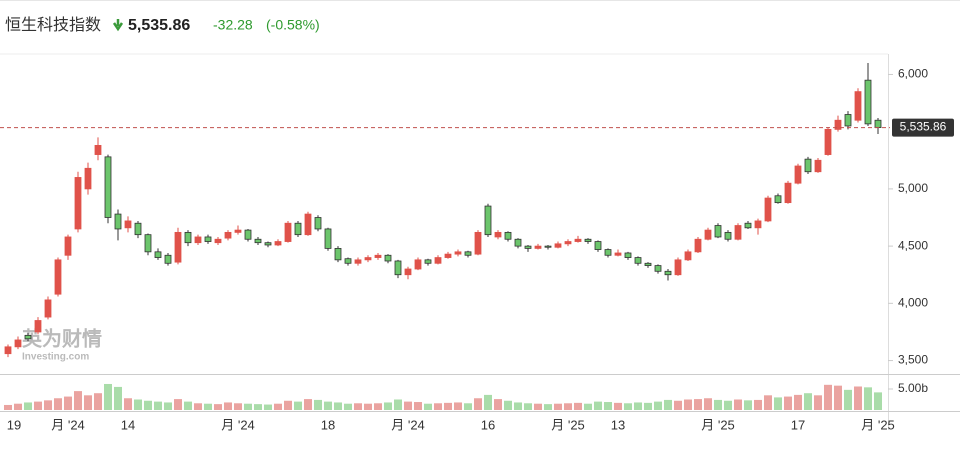 The width and height of the screenshot is (960, 467). Describe the element at coordinates (53, 25) in the screenshot. I see `chart-title: 恒生科技指数` at that location.